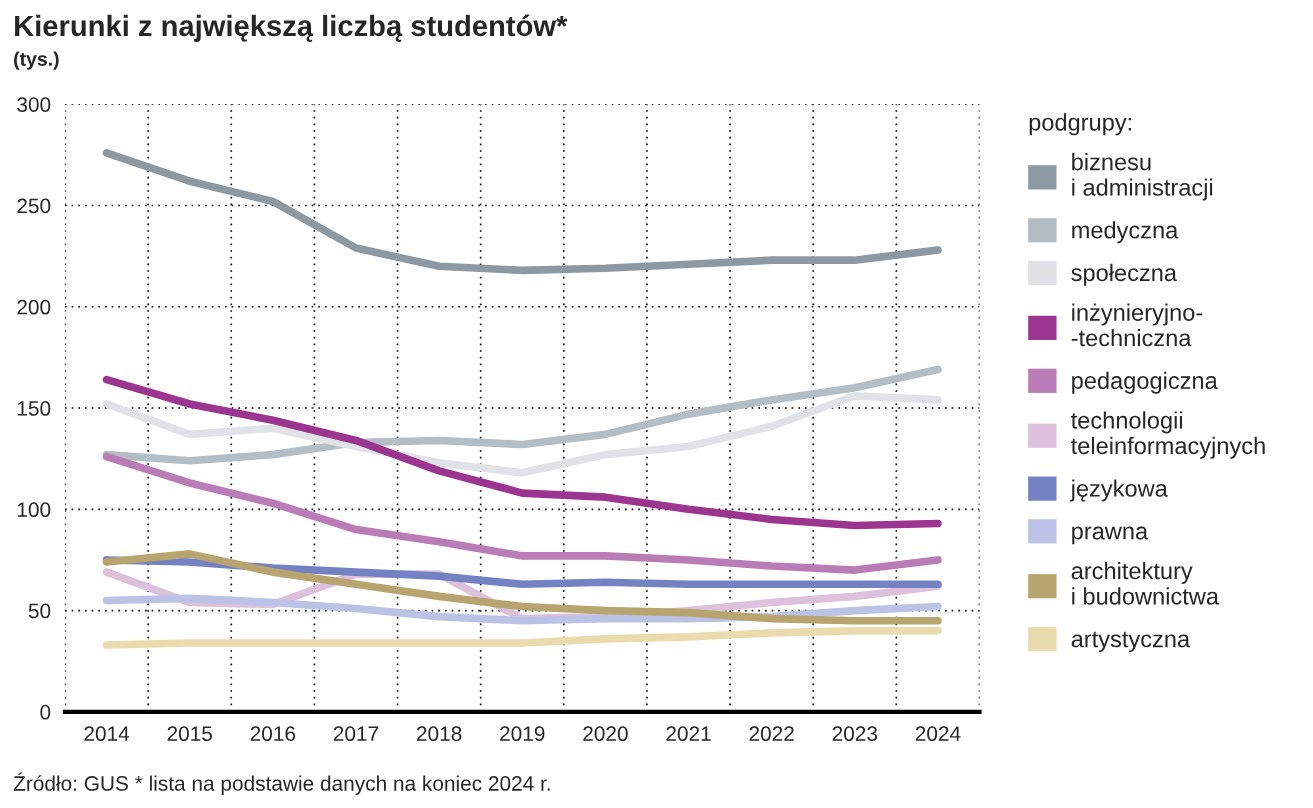 This screenshot has width=1313, height=808. Describe the element at coordinates (291, 28) in the screenshot. I see `chart-title: Kierunki z największą liczbą studentów*` at that location.